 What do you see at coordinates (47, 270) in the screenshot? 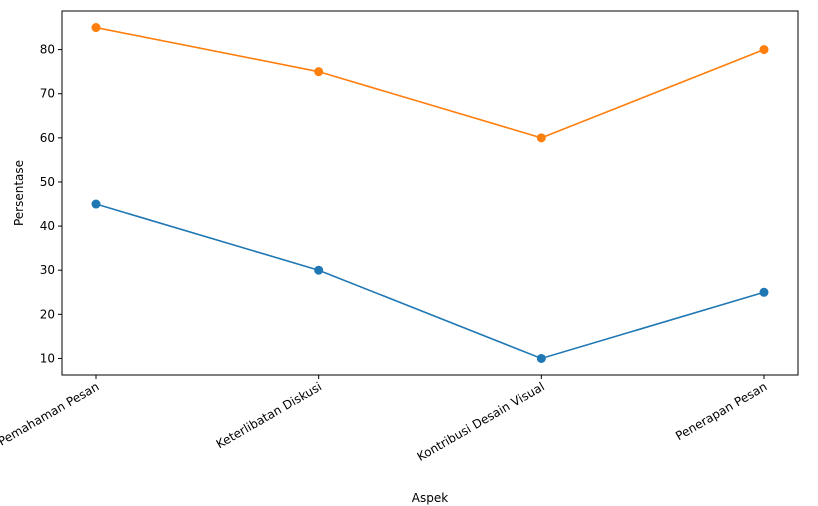
I see `y-tick-label: 30` at bounding box center [47, 270].